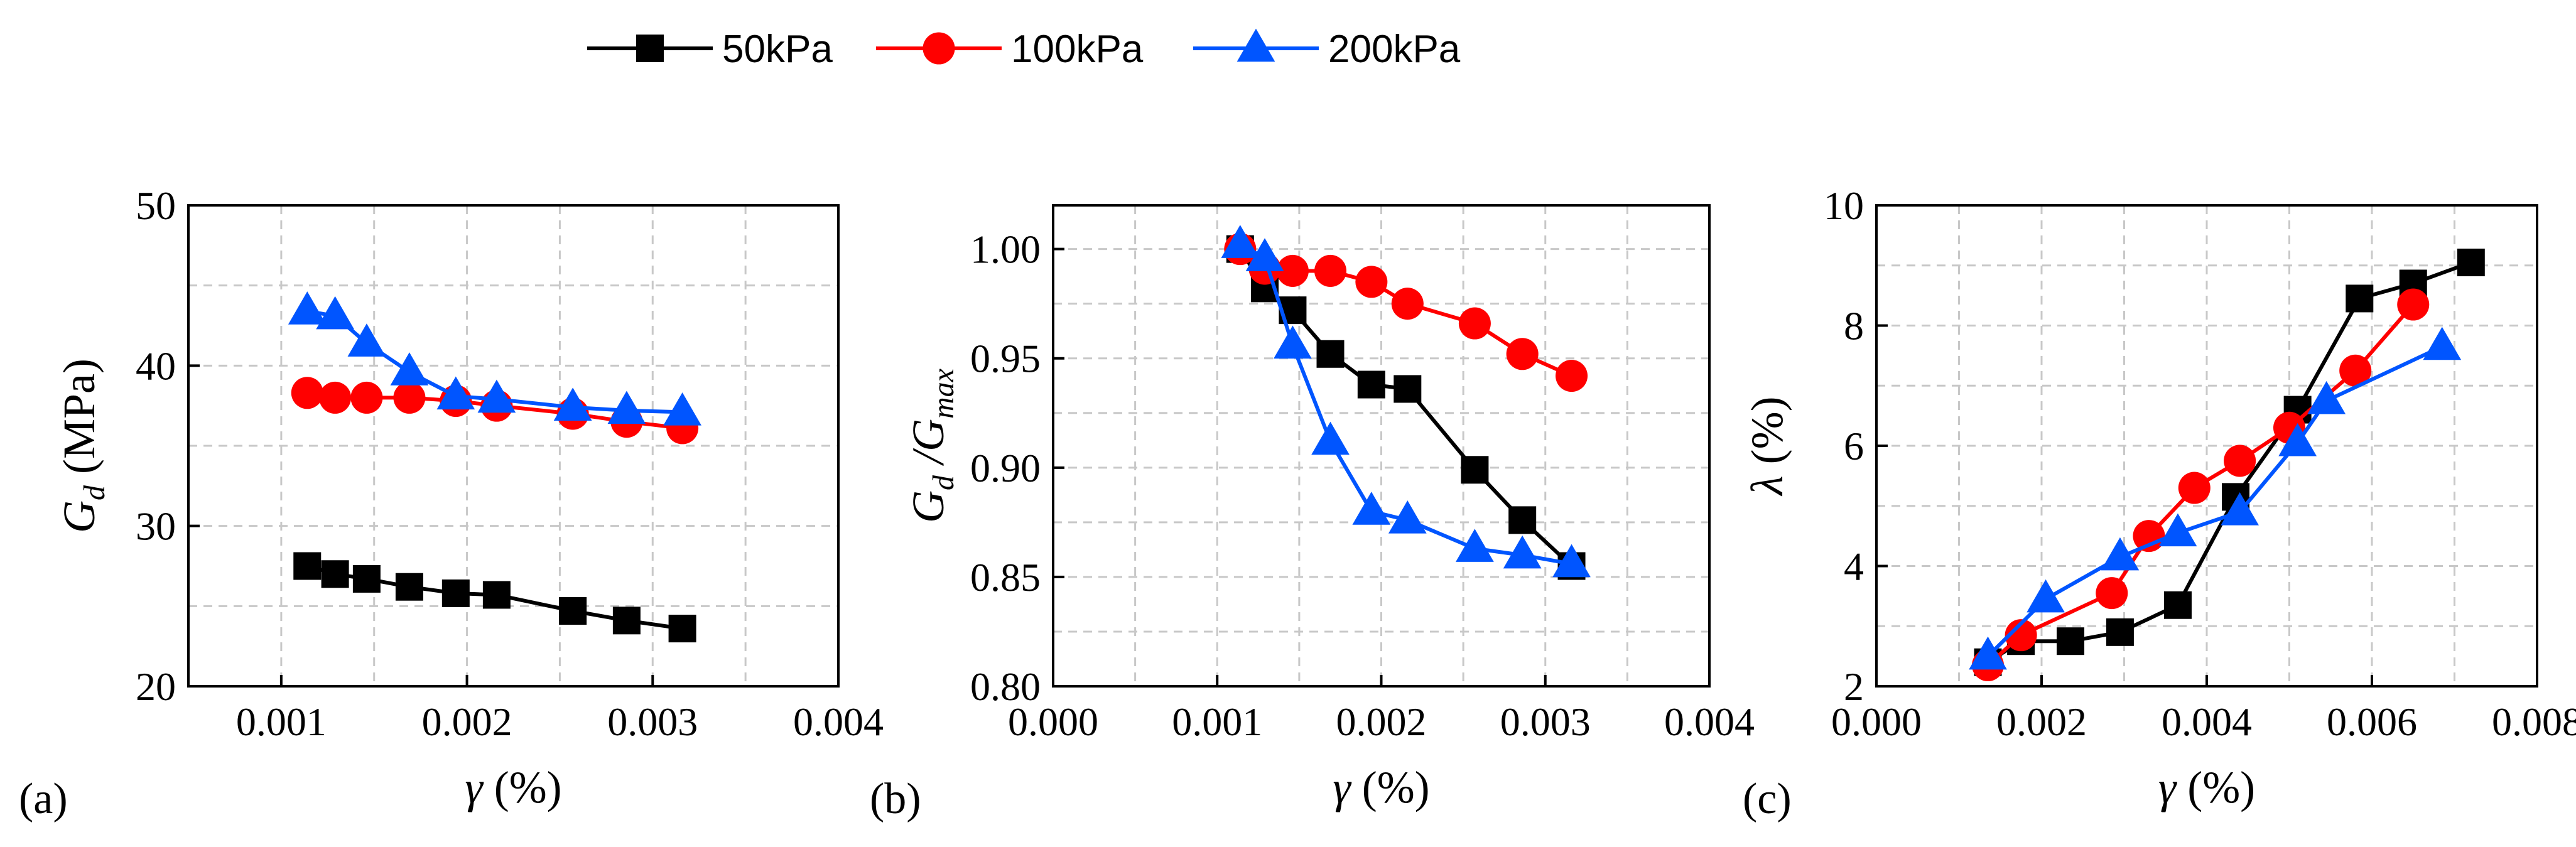  I want to click on grid, so click(513, 445).